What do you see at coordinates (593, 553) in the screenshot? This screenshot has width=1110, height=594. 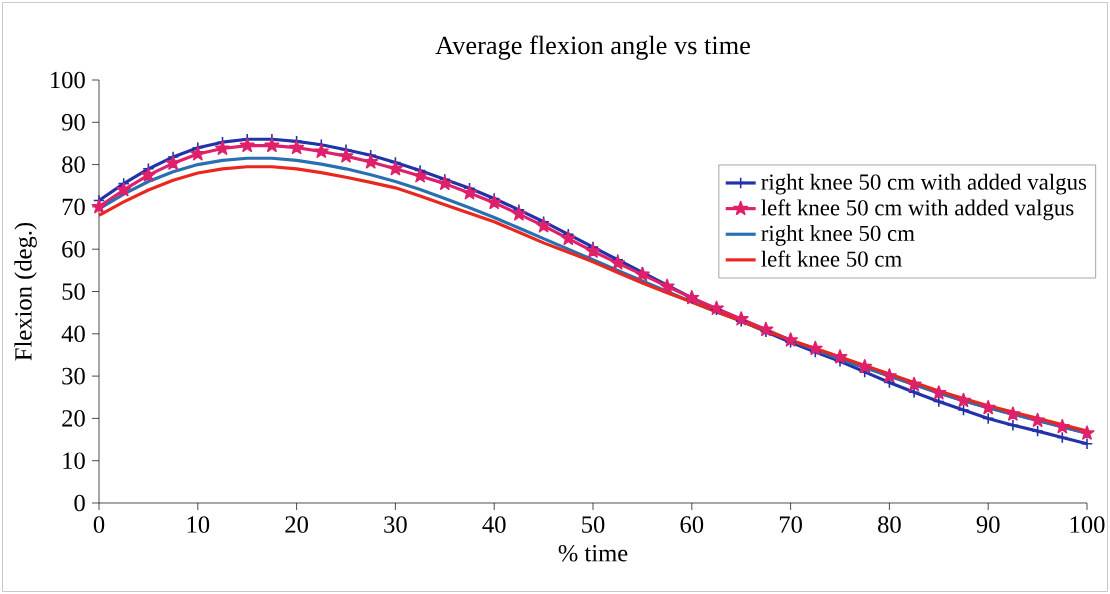 I see `x-axis-title: % time` at bounding box center [593, 553].